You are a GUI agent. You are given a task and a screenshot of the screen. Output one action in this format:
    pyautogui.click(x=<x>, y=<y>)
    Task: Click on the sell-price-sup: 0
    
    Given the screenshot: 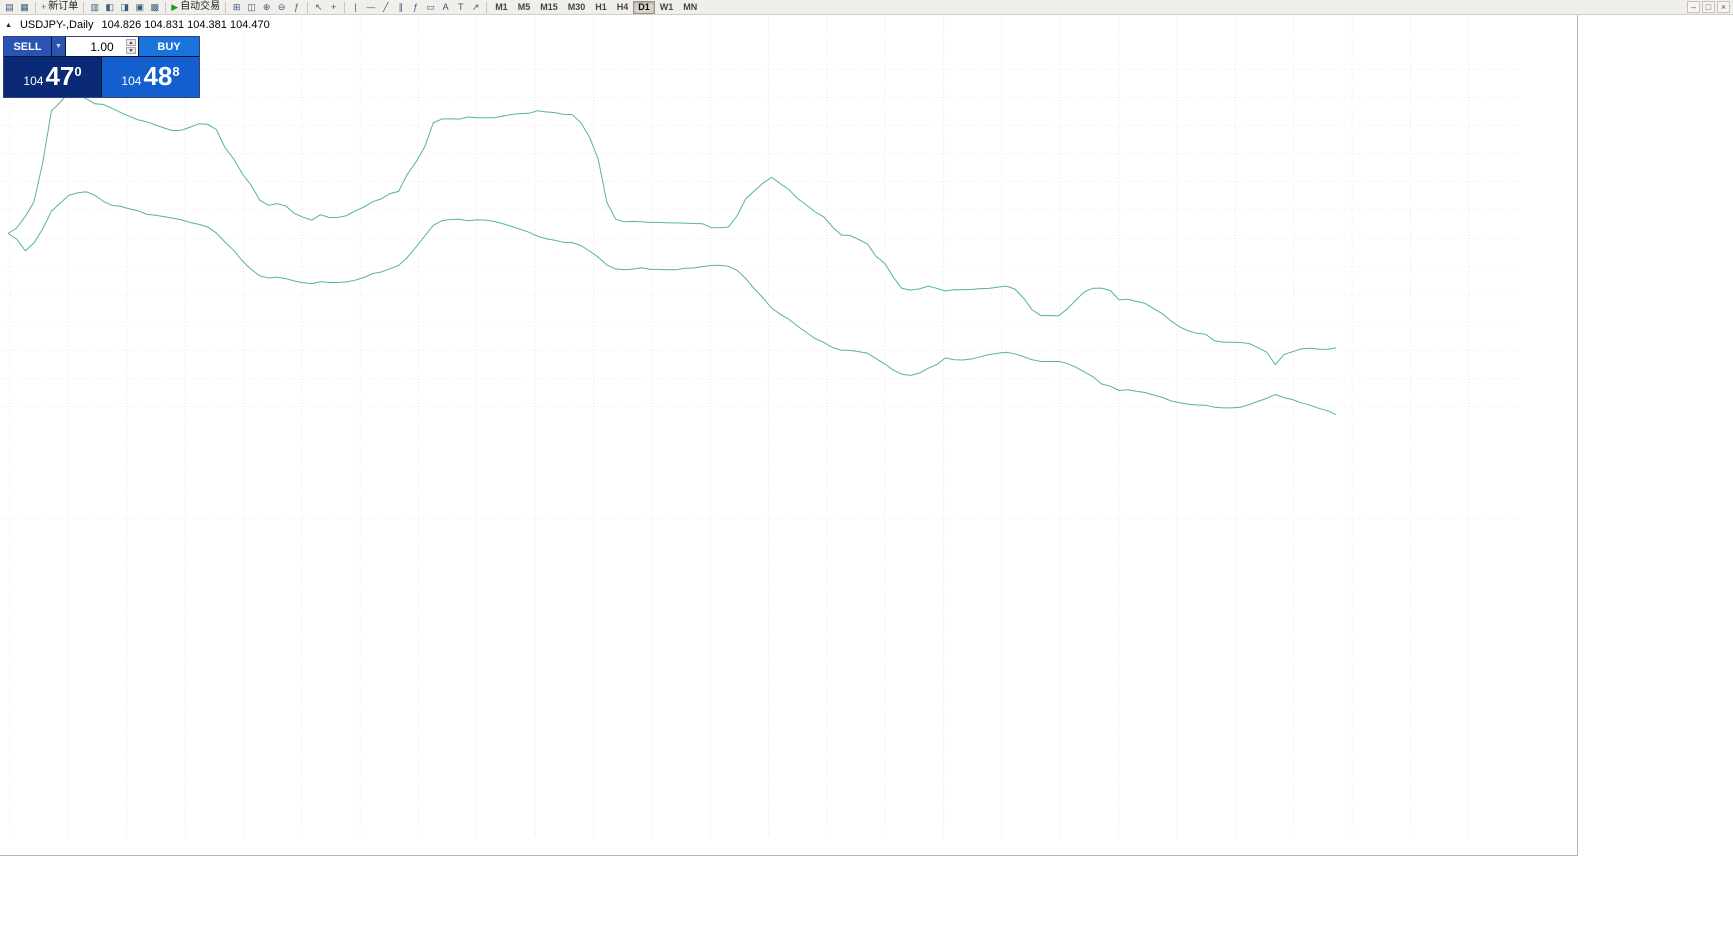 What is the action you would take?
    pyautogui.click(x=78, y=71)
    